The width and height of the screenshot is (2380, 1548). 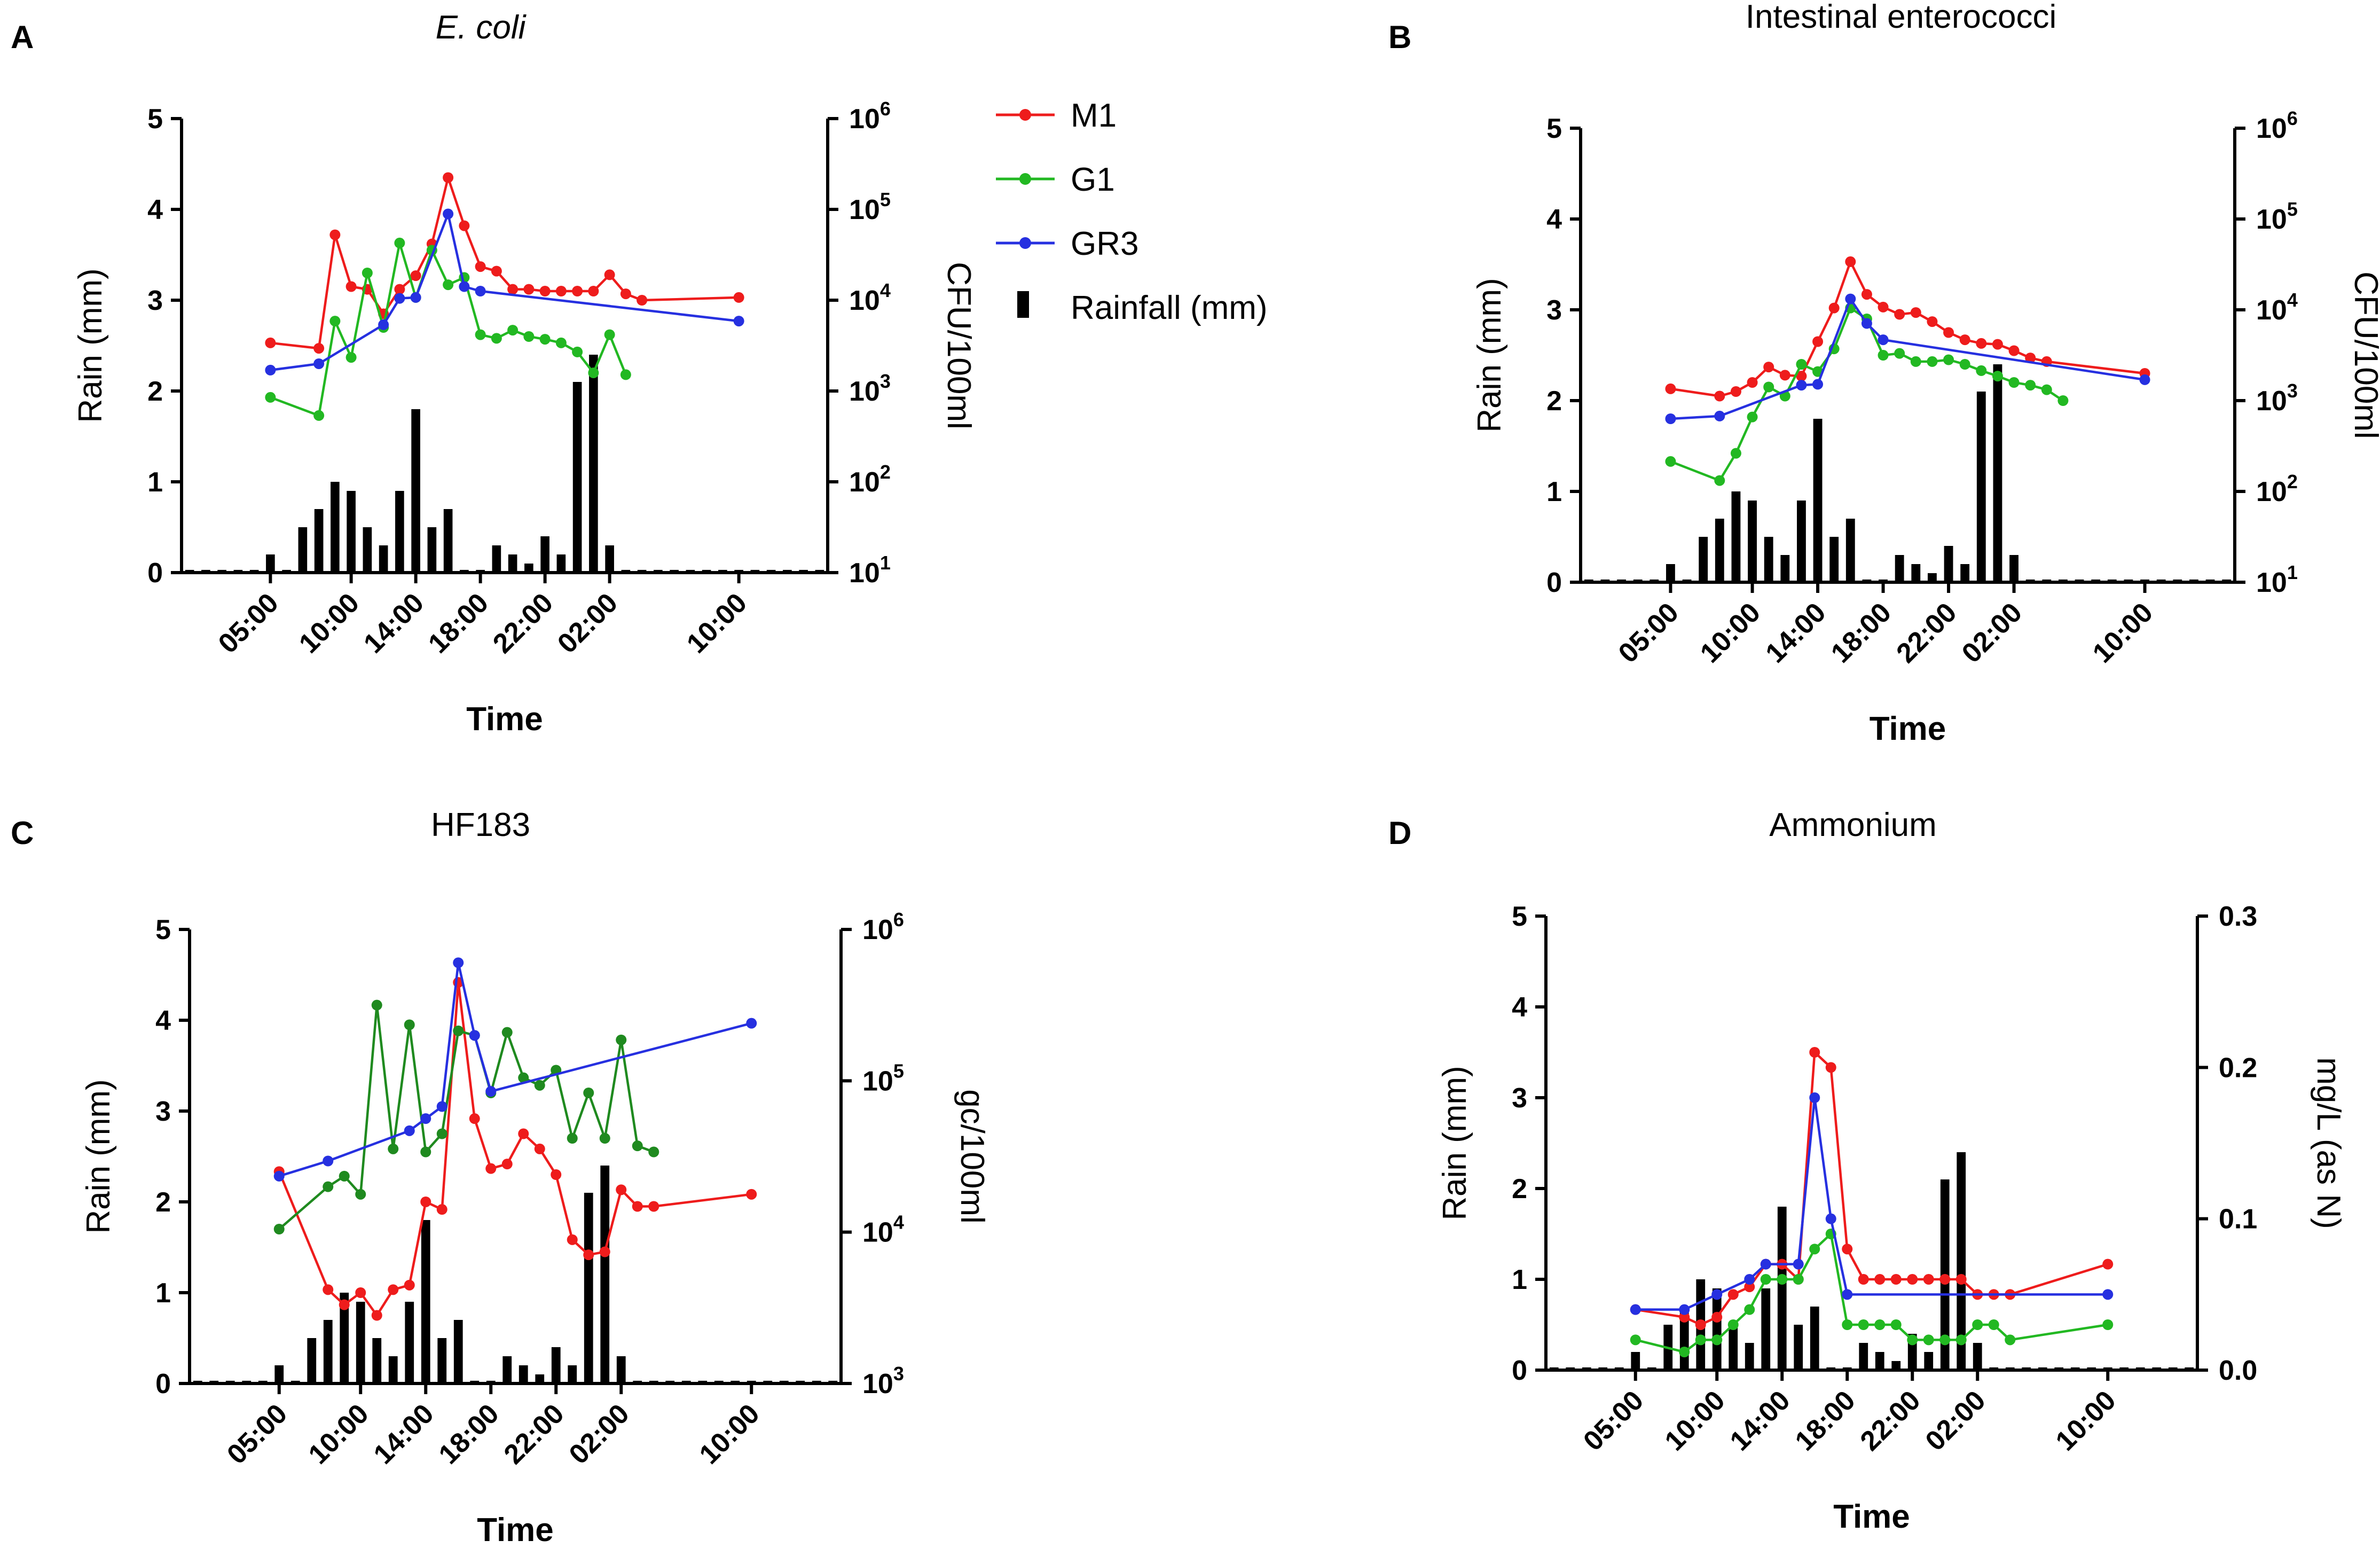 What do you see at coordinates (898, 920) in the screenshot?
I see `tick-exponent: 6` at bounding box center [898, 920].